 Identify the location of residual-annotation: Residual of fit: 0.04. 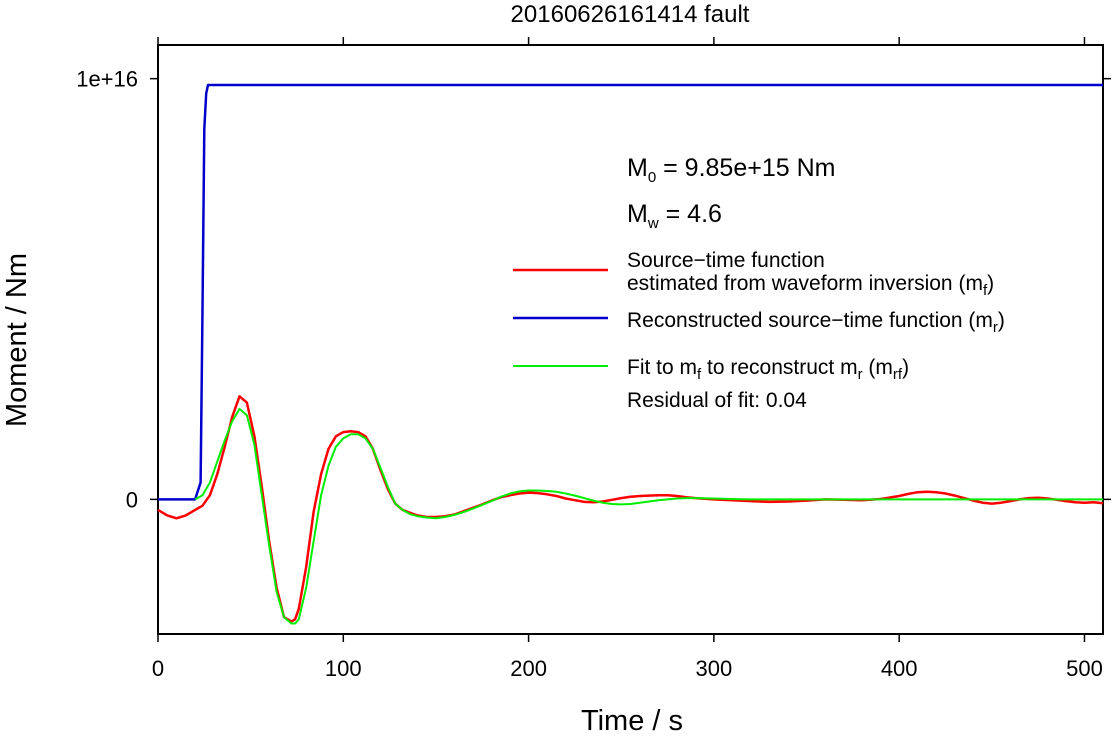
(717, 400).